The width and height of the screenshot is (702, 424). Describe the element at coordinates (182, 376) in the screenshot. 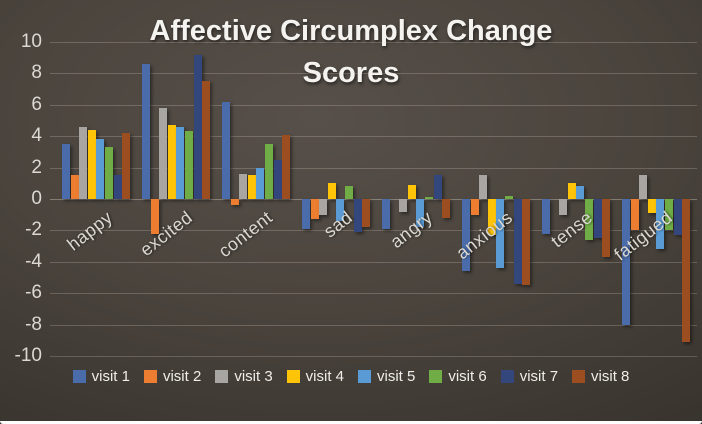

I see `legend-label: visit 2` at that location.